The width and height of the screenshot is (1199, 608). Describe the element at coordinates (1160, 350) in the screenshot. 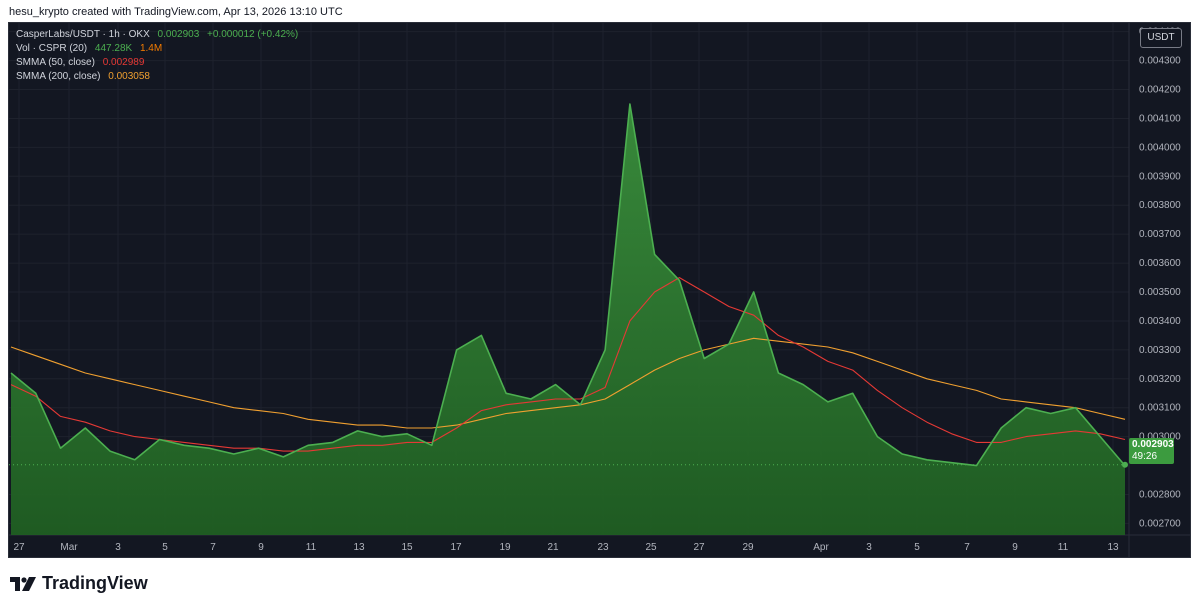

I see `y-tick-label: 0.003300` at that location.